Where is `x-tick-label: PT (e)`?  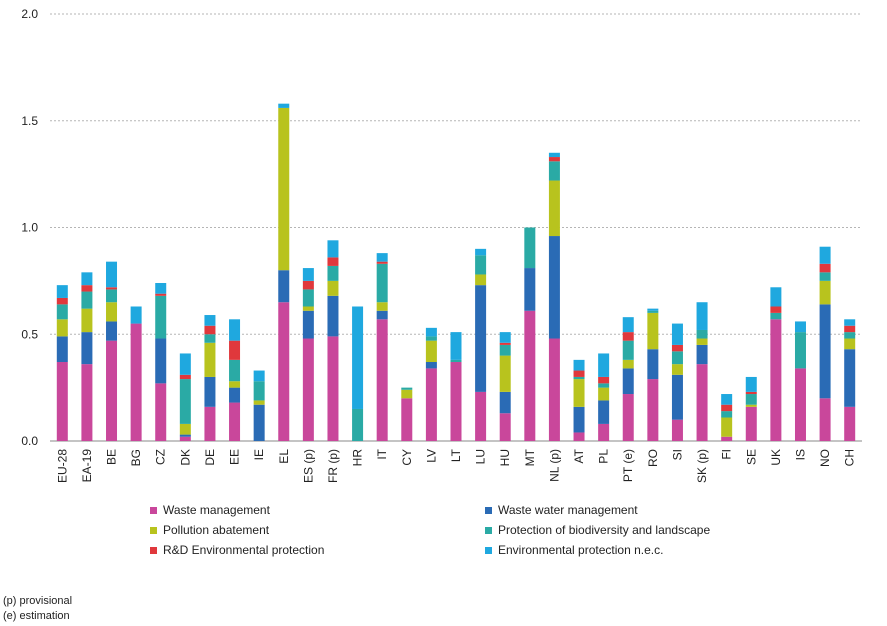
x-tick-label: PT (e) is located at coordinates (628, 465).